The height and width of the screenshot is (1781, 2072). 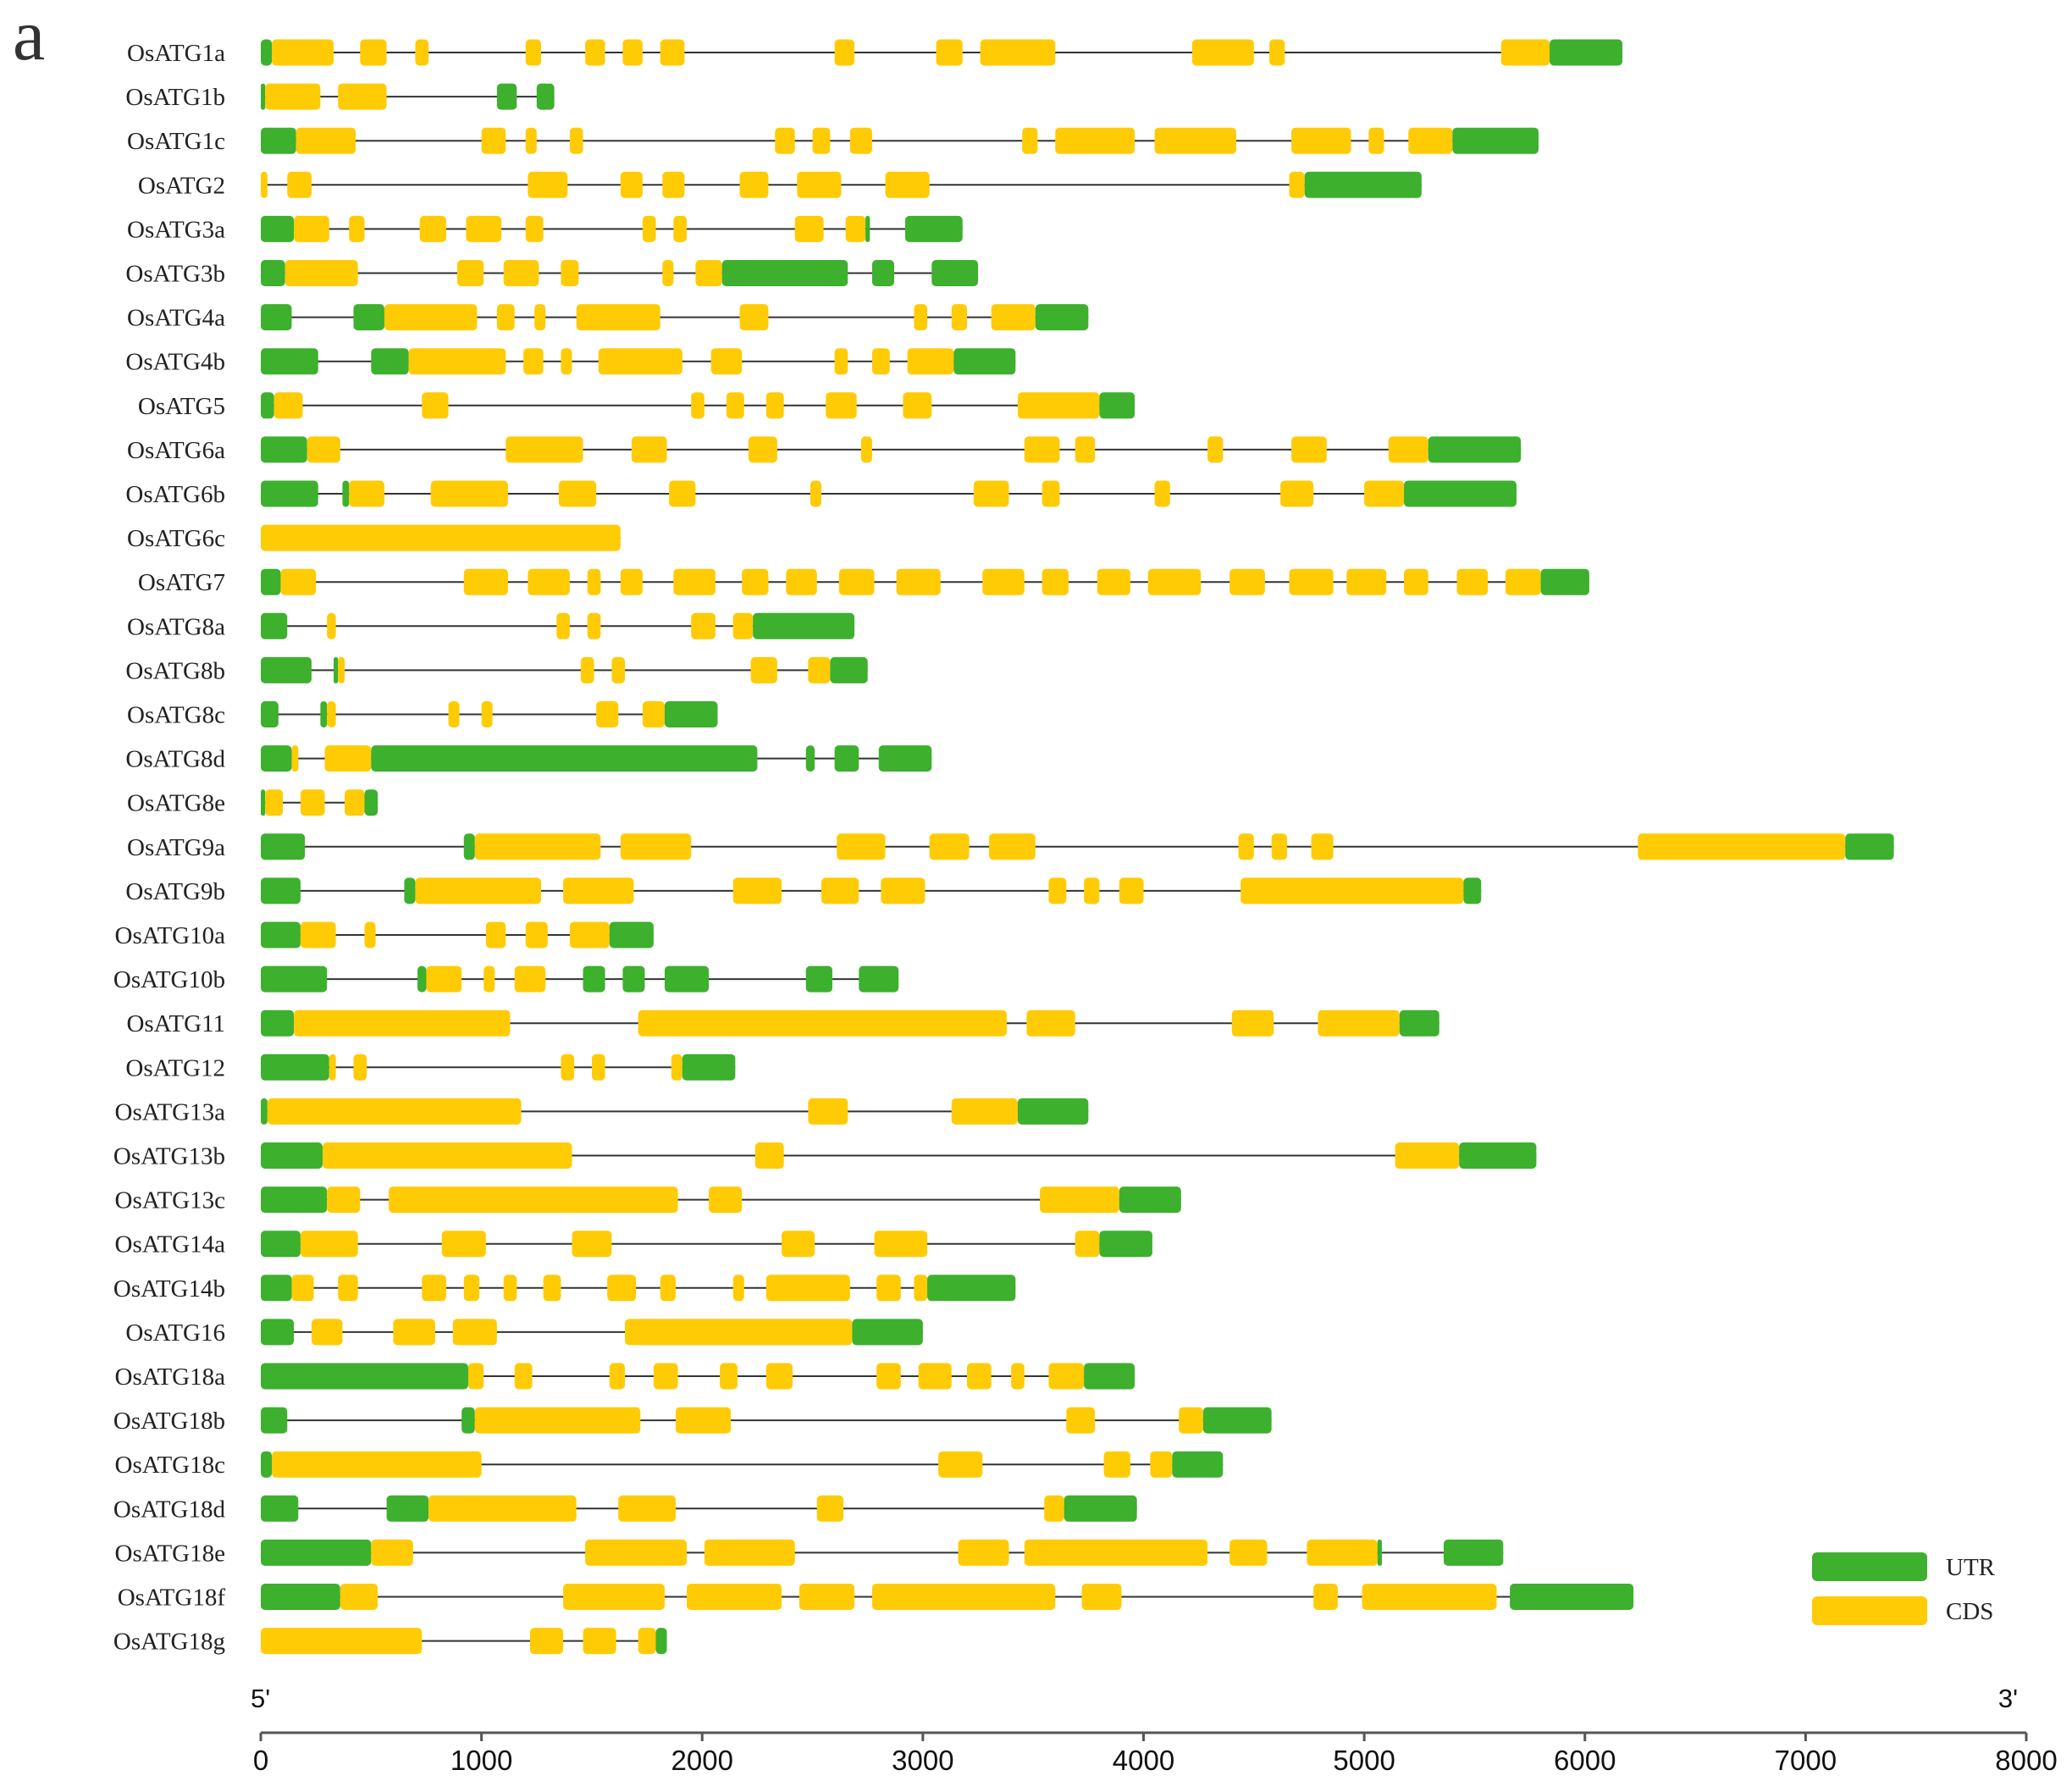 I want to click on gene-label: OsATG1b, so click(x=175, y=97).